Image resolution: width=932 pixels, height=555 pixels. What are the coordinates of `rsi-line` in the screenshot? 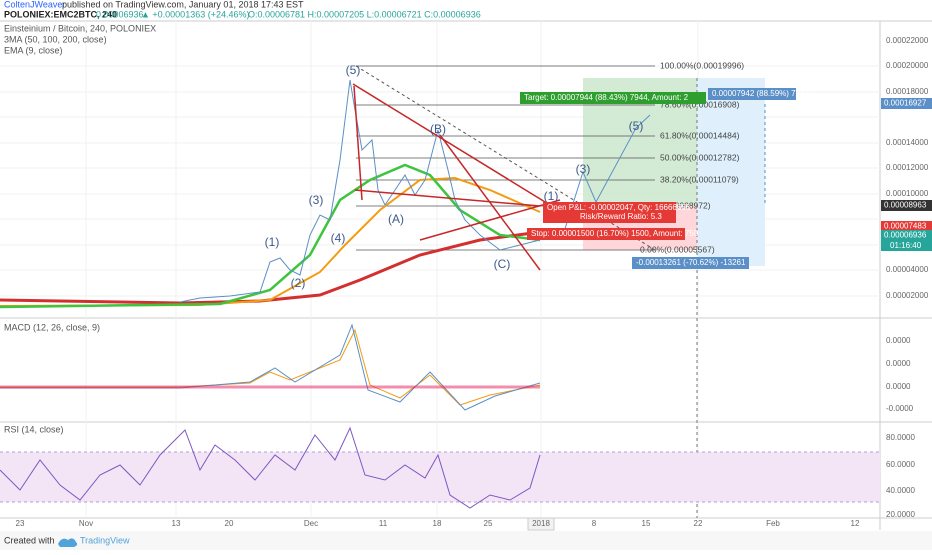 It's located at (270, 467).